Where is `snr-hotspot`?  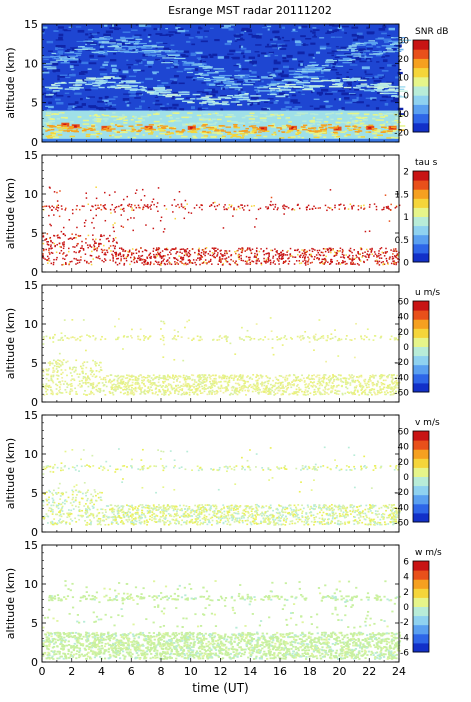 snr-hotspot is located at coordinates (292, 127).